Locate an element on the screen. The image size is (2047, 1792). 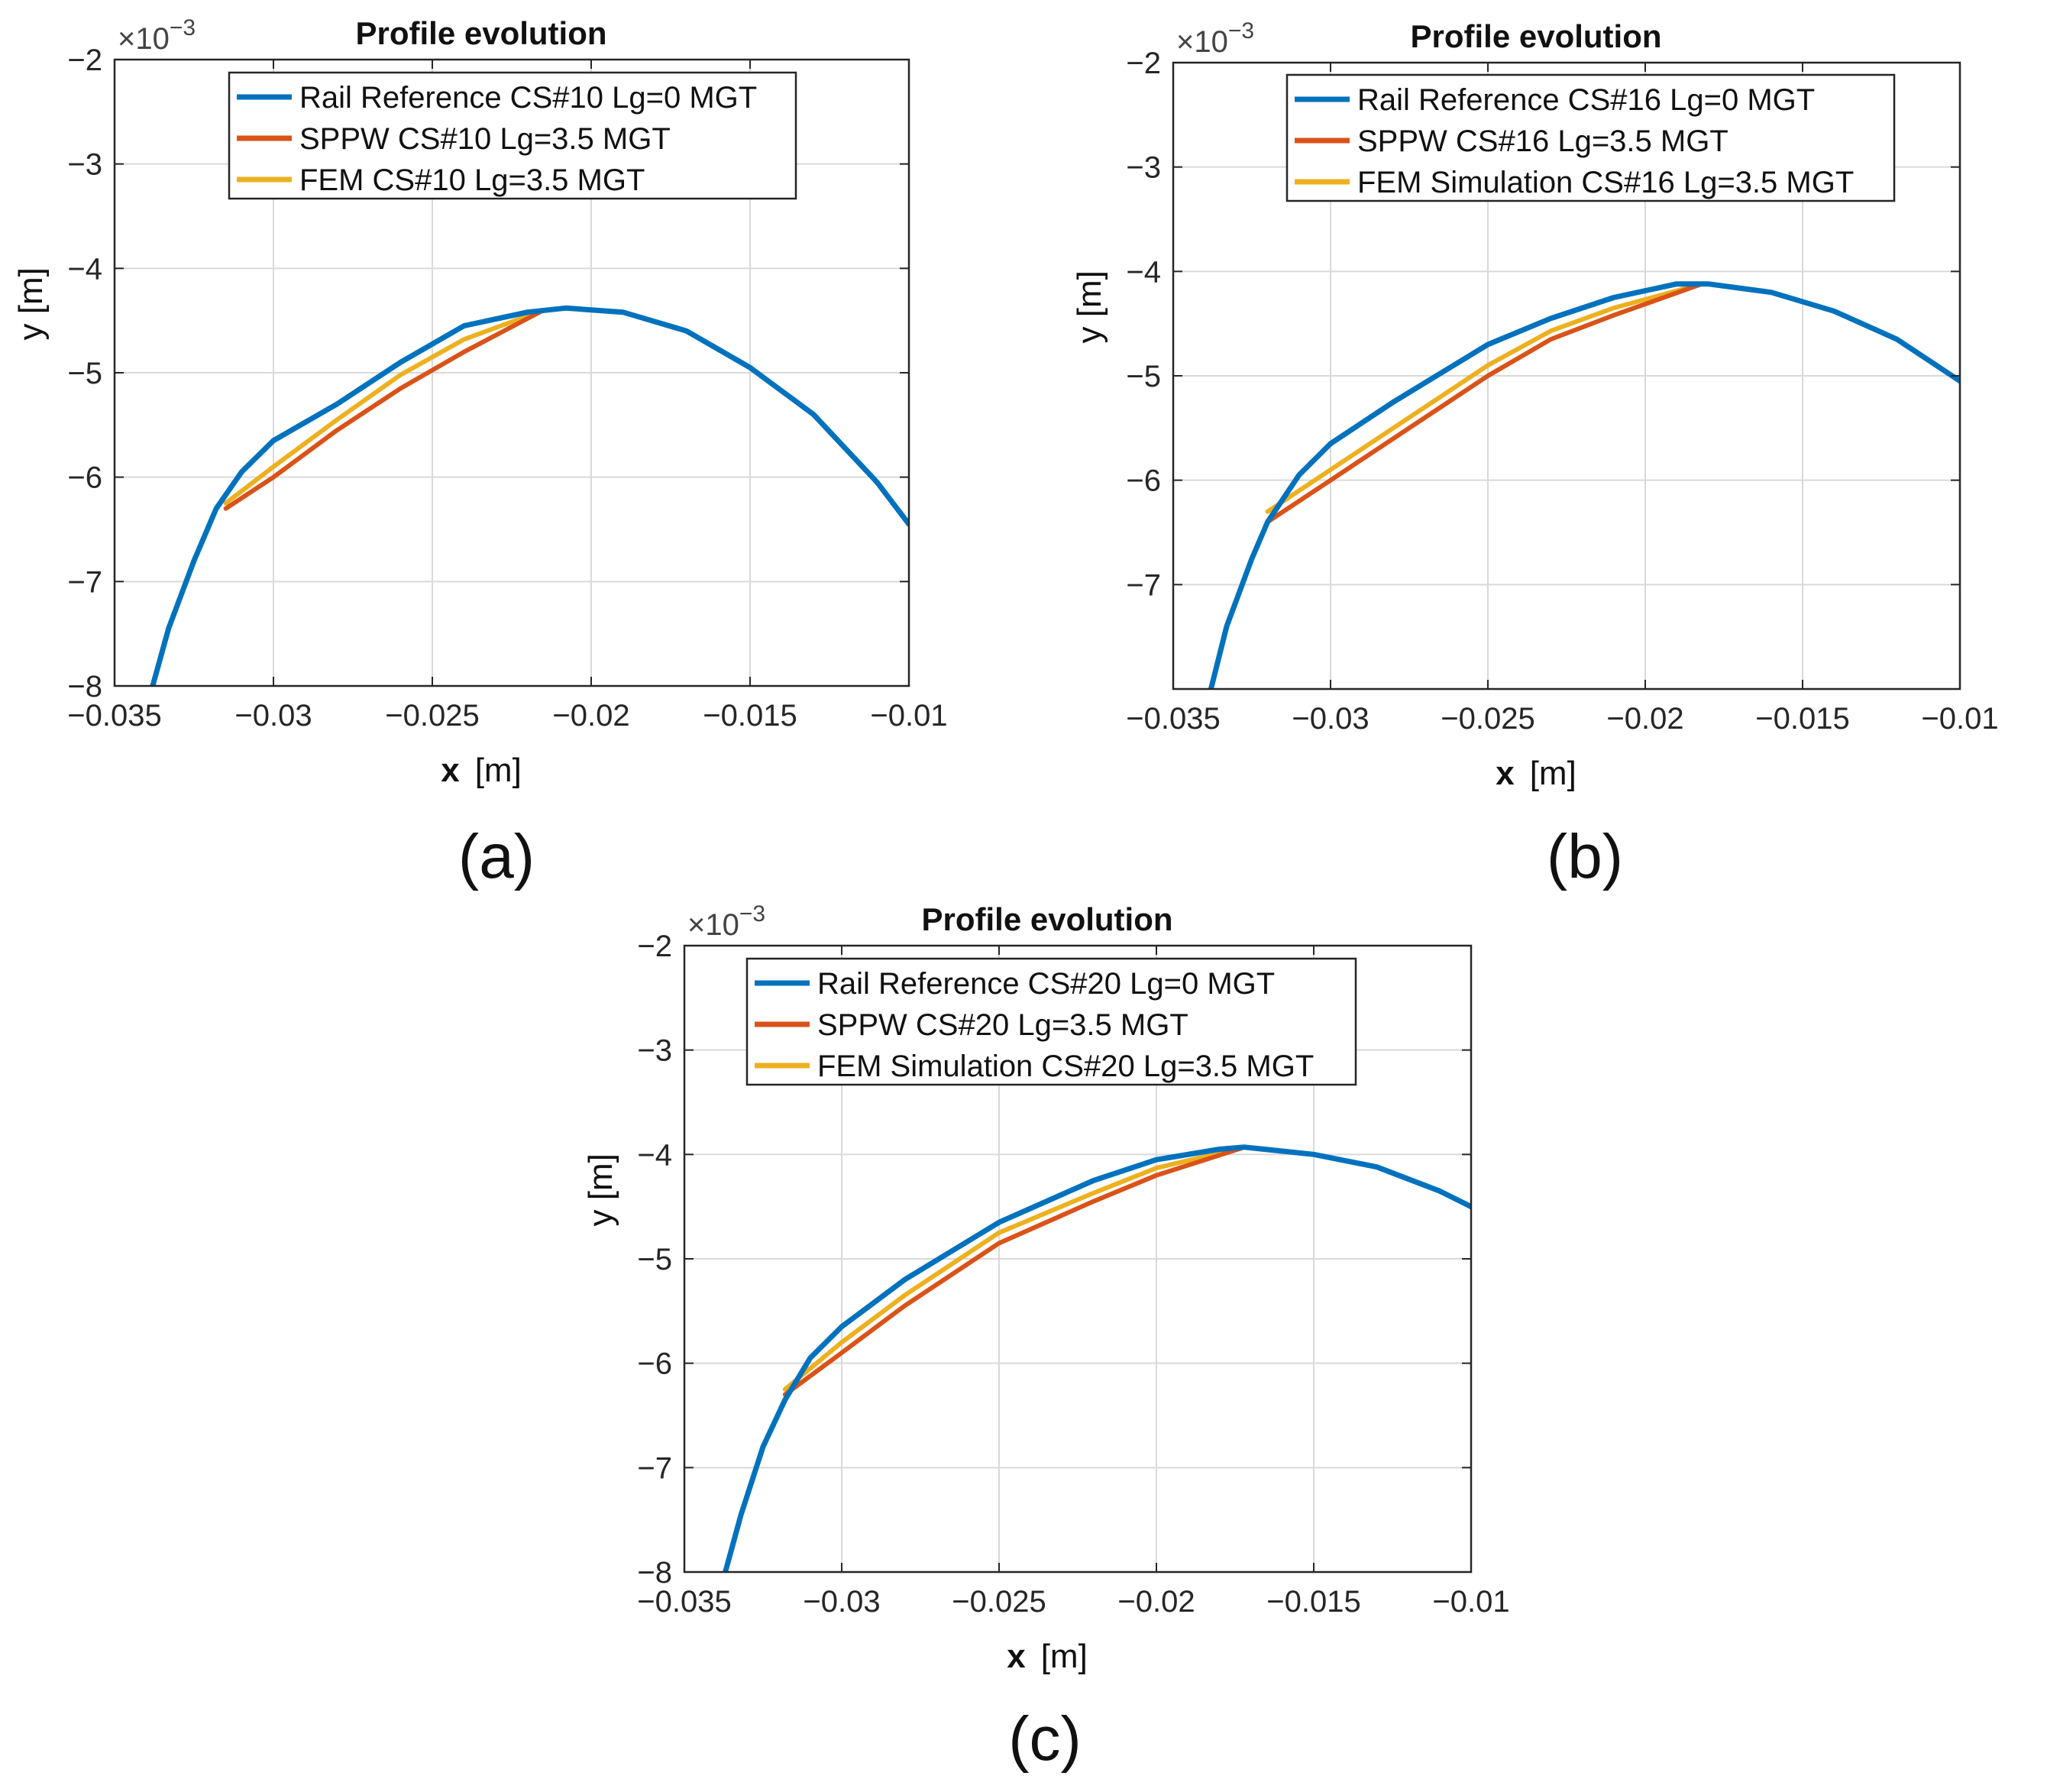
caption-c: (c) is located at coordinates (1045, 1739).